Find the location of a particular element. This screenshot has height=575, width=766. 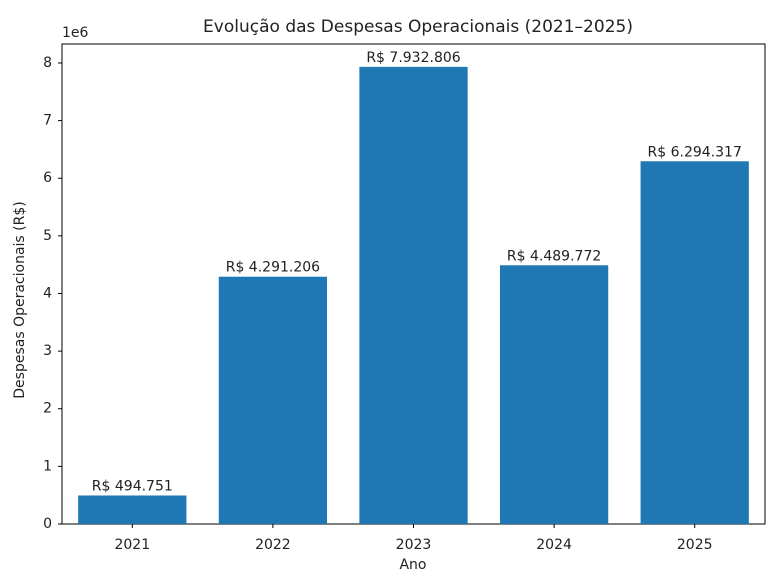

value-label: R$ 4.291.206 is located at coordinates (273, 268).